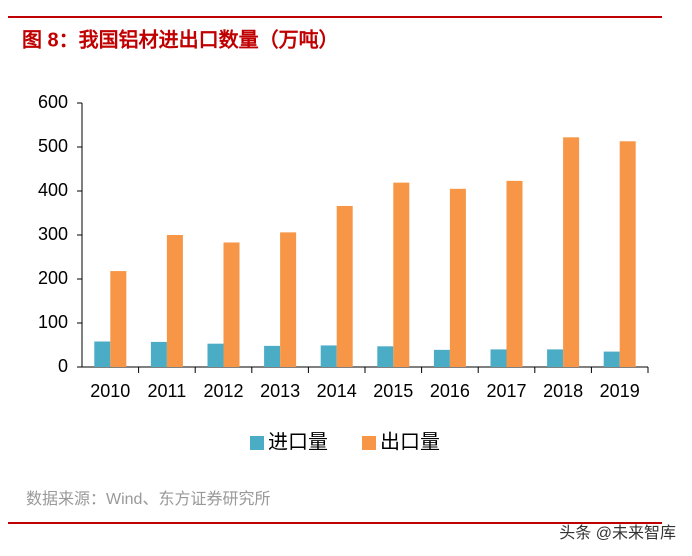  I want to click on source-note: 数据来源：Wind、东方证券研究所, so click(148, 499).